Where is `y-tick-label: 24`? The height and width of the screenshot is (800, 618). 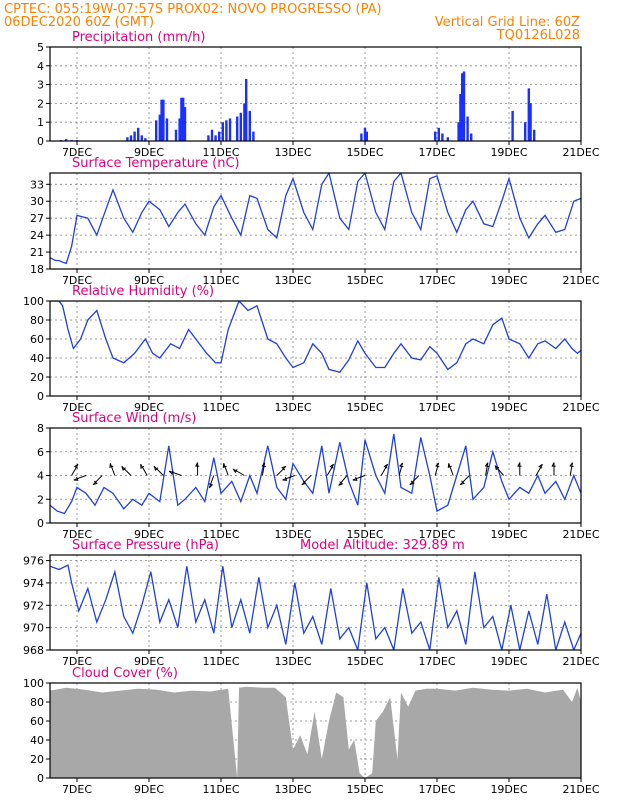 y-tick-label: 24 is located at coordinates (37, 235).